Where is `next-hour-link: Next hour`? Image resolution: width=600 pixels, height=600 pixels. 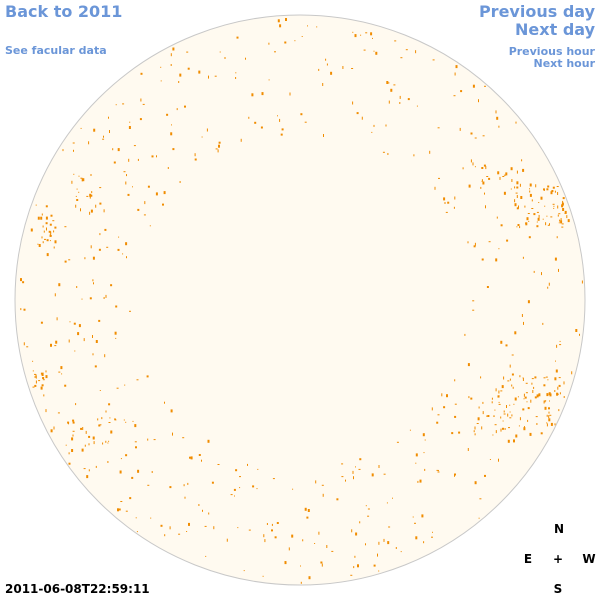
next-hour-link: Next hour is located at coordinates (564, 63).